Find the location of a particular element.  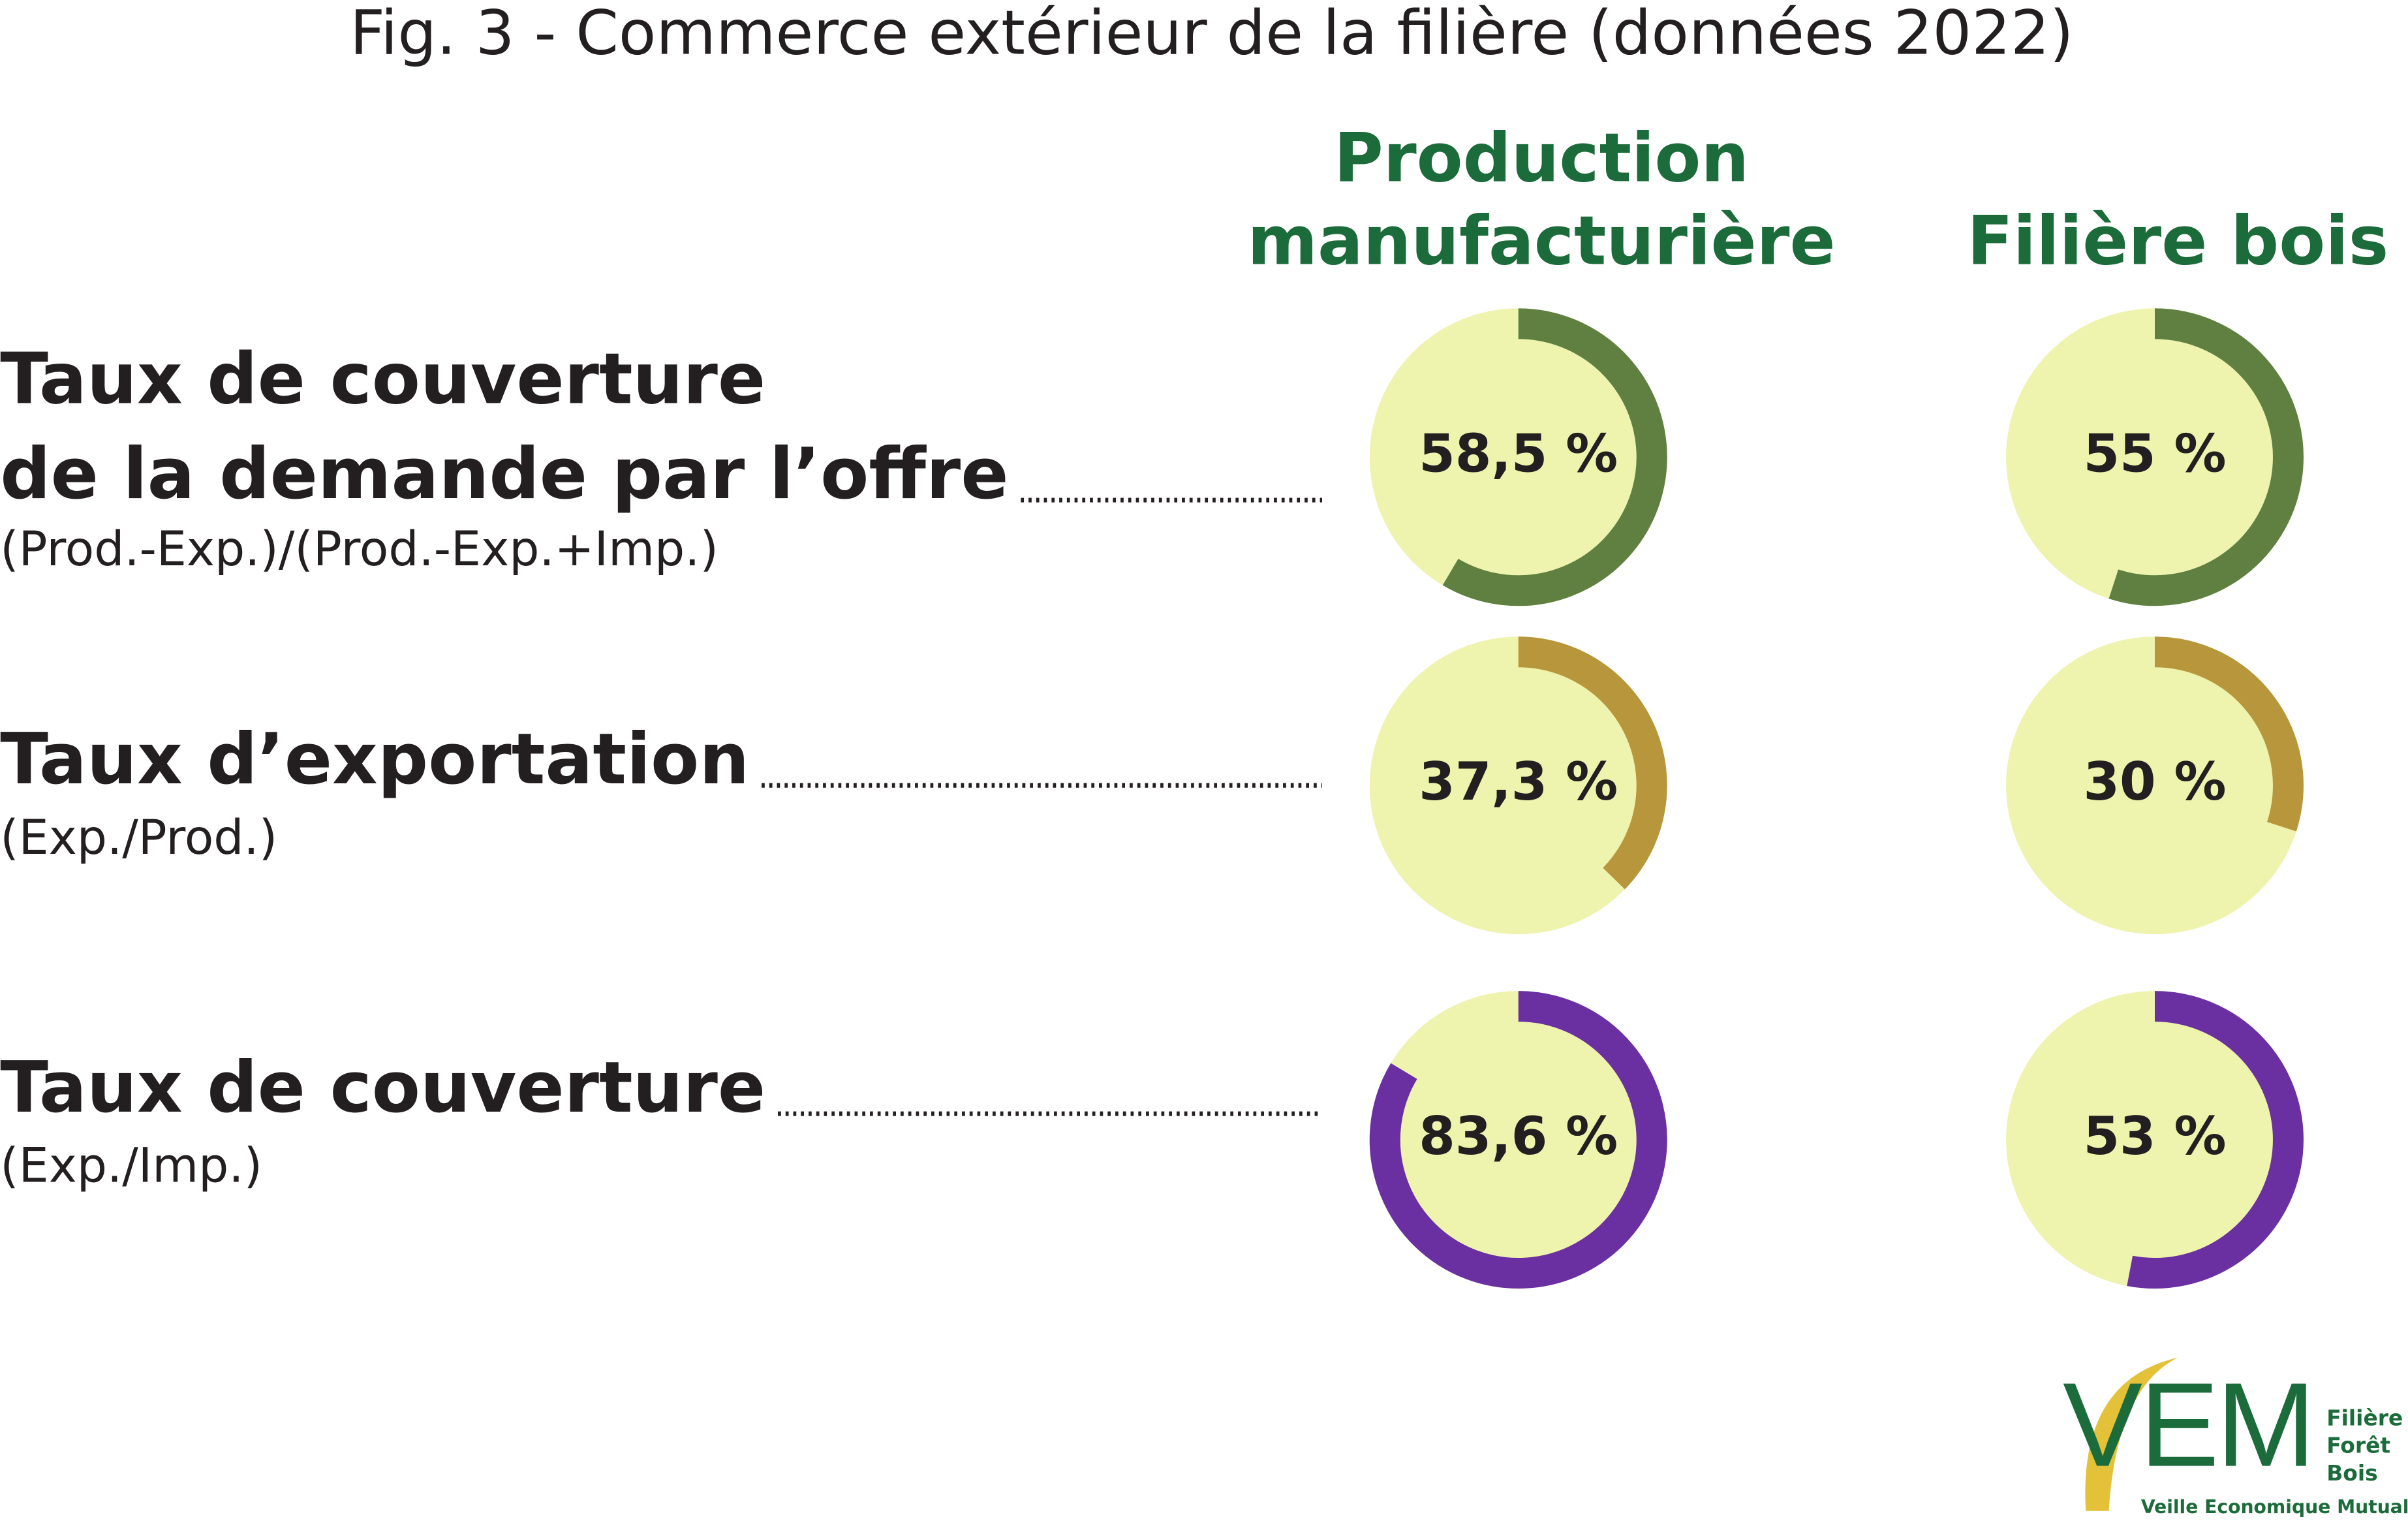

row-formula: (Exp./Imp.) is located at coordinates (131, 1166).